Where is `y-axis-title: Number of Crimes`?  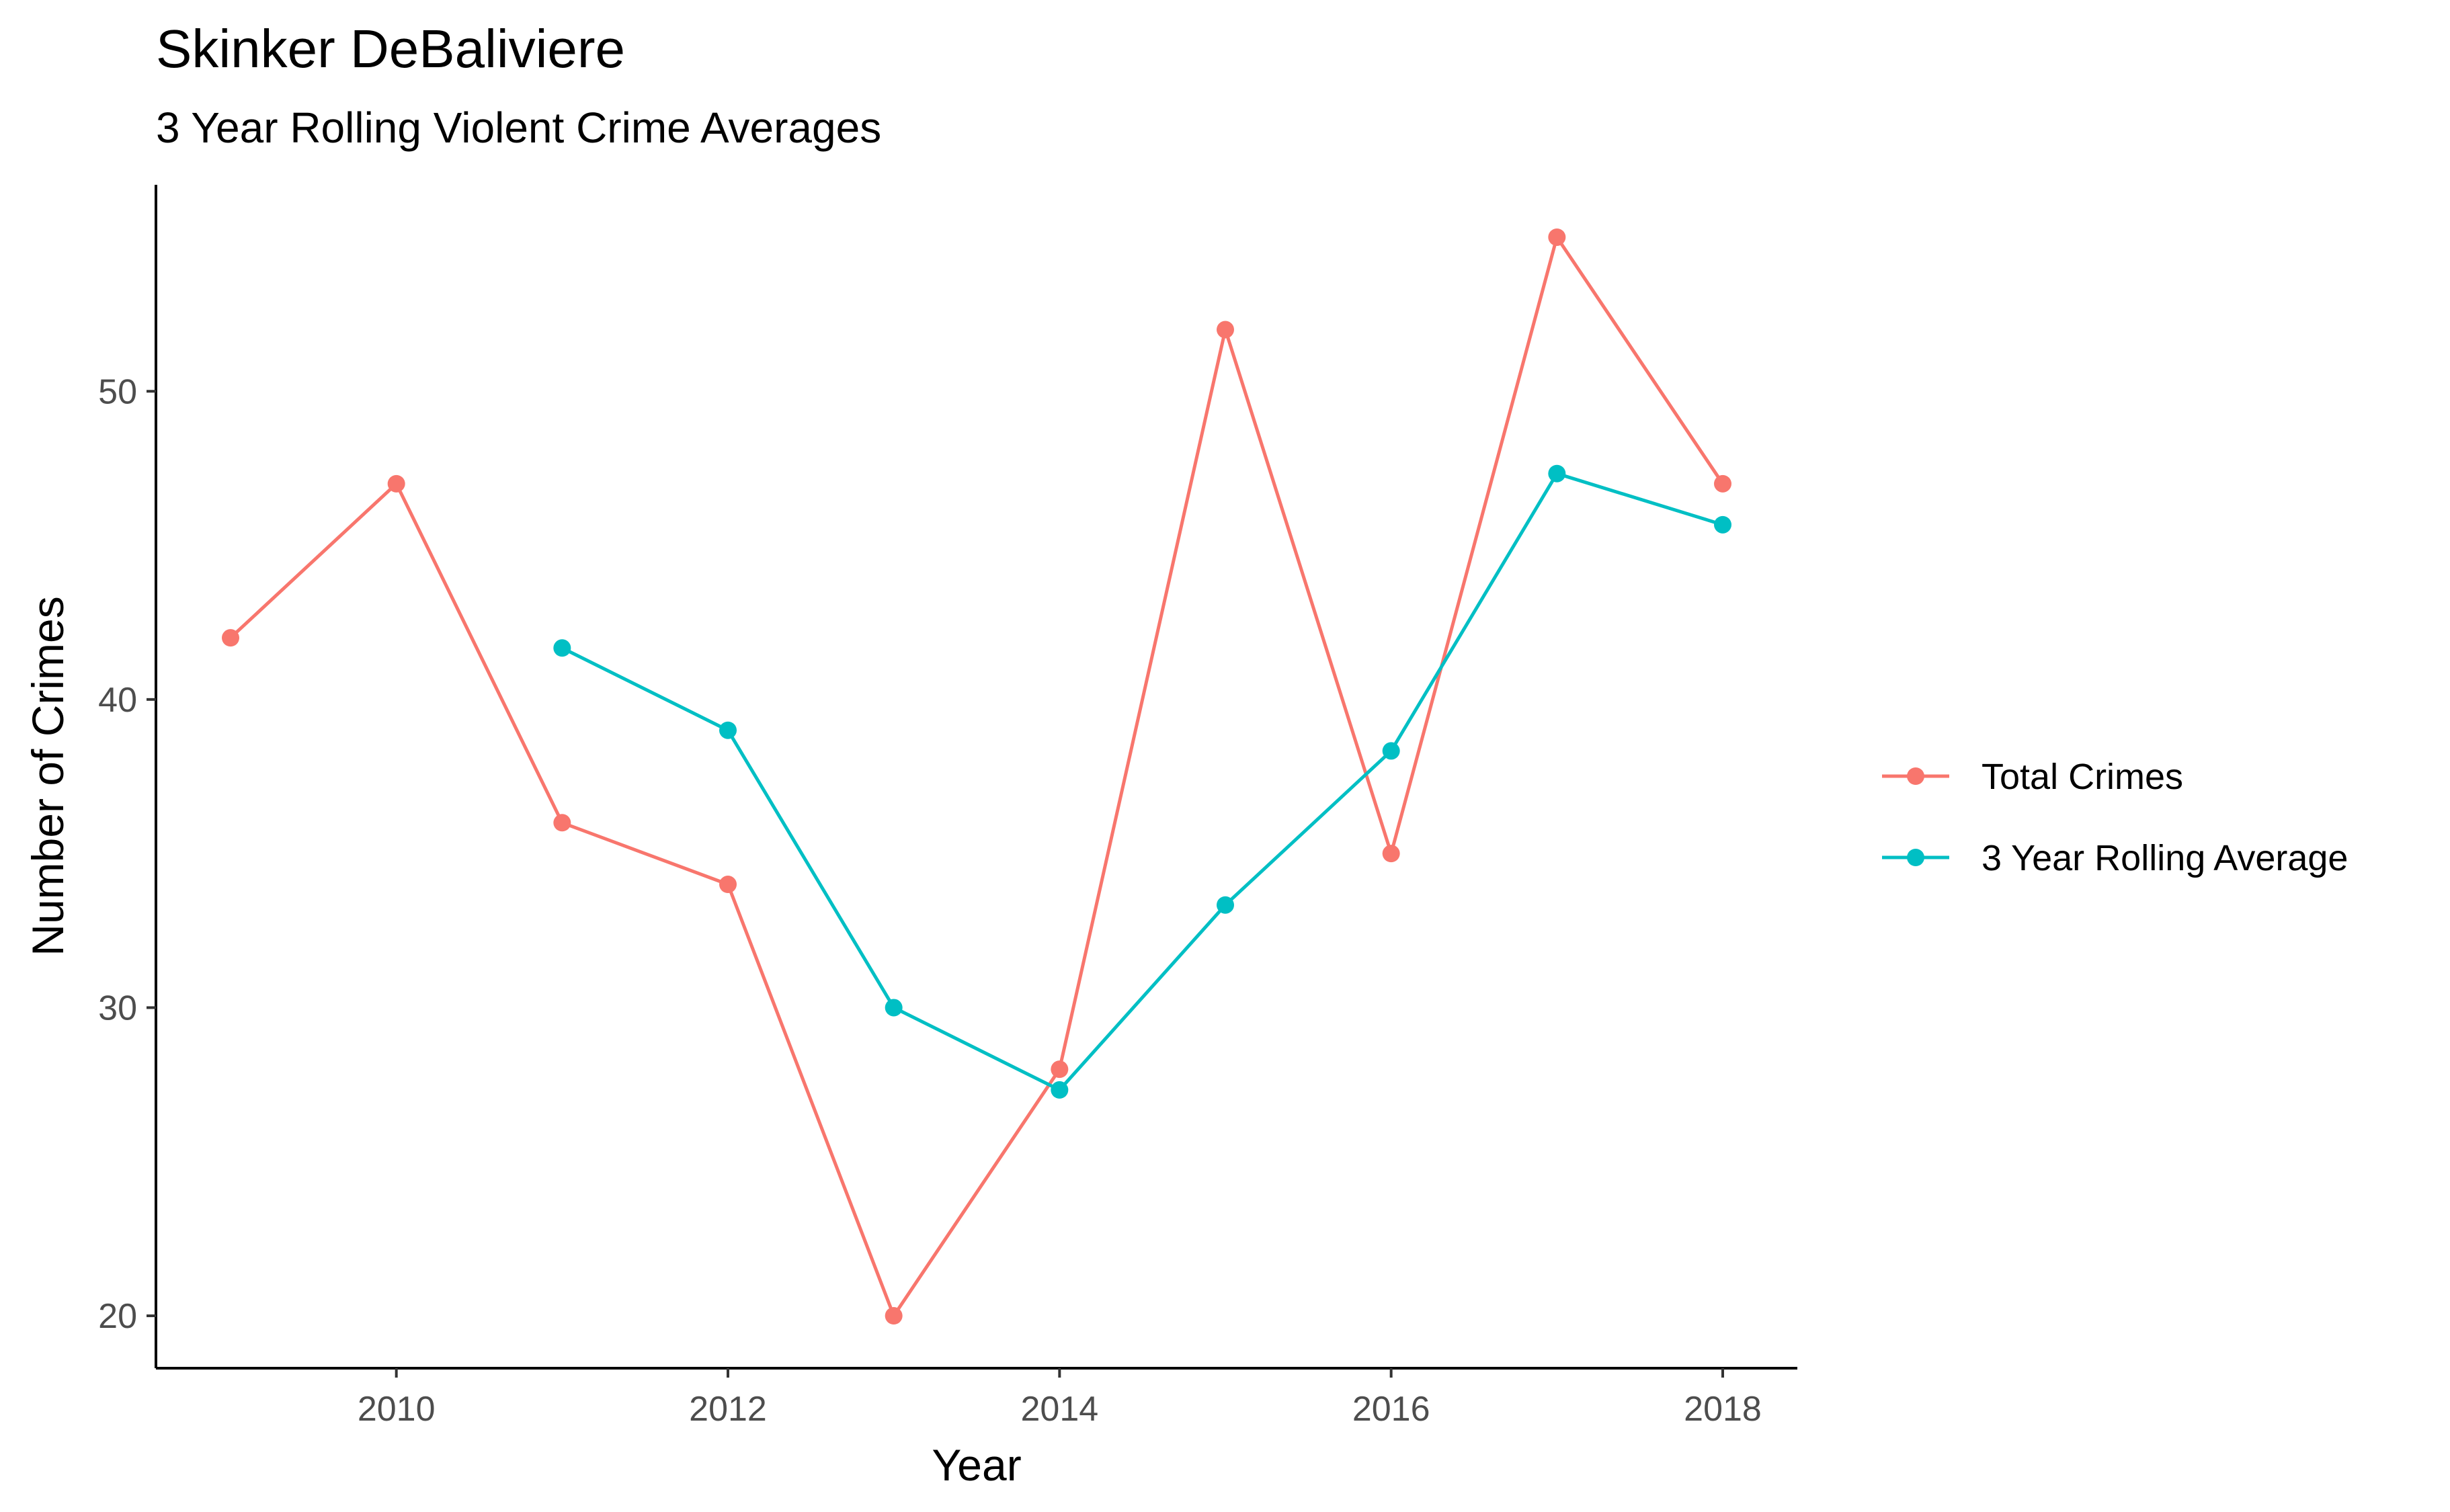
y-axis-title: Number of Crimes is located at coordinates (48, 776).